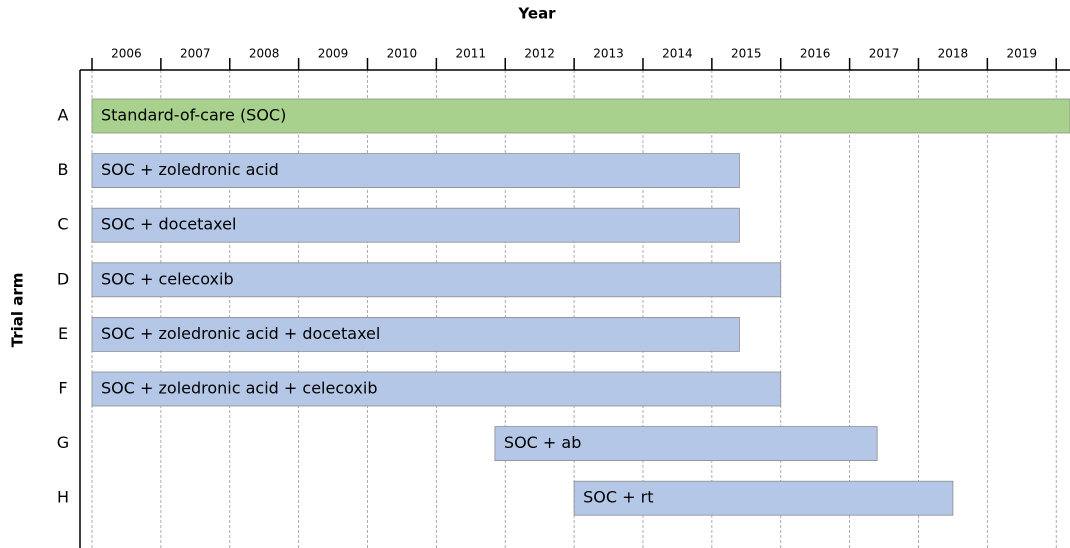 Image resolution: width=1070 pixels, height=548 pixels. I want to click on y-axis-title: Trial arm, so click(18, 310).